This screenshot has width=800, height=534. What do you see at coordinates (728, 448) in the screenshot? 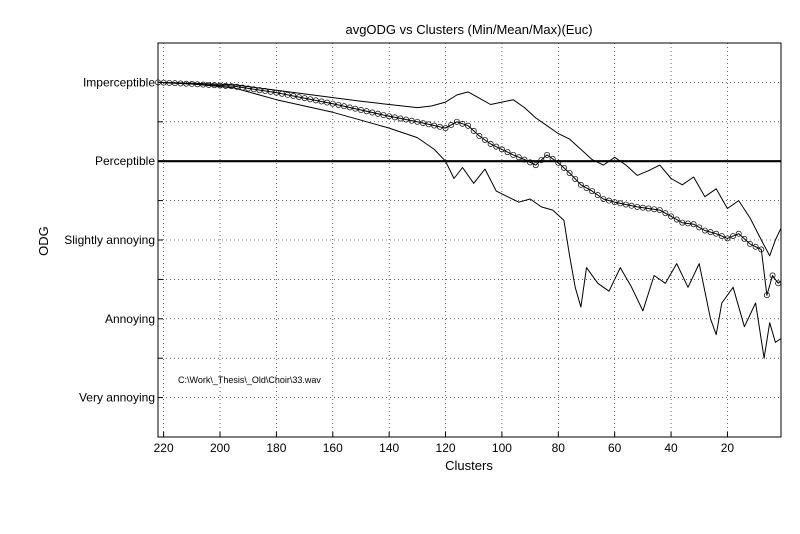
I see `x-tick-label: 20` at bounding box center [728, 448].